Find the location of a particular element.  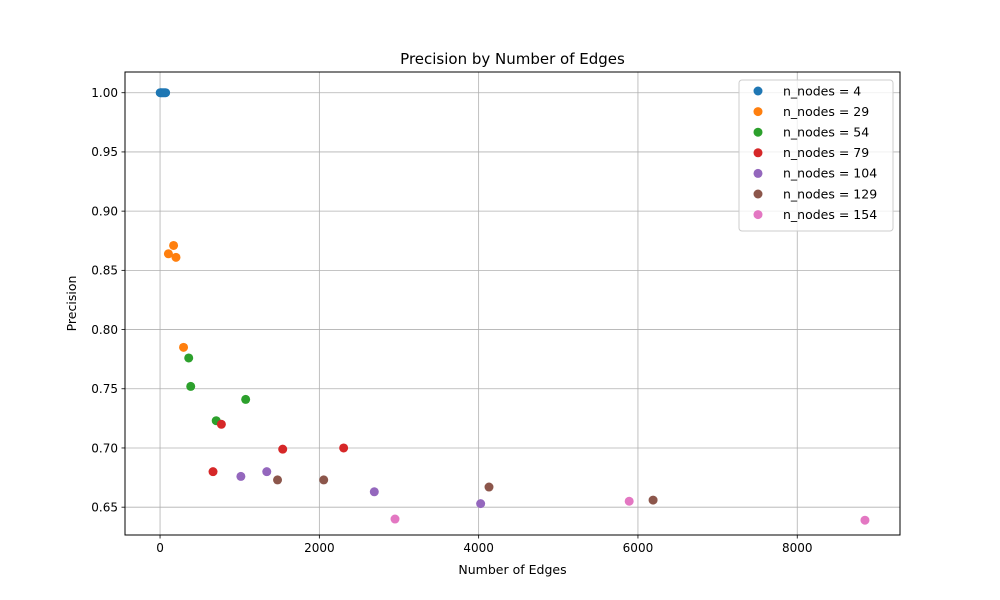

legend-label: n_nodes = 4 is located at coordinates (822, 90).